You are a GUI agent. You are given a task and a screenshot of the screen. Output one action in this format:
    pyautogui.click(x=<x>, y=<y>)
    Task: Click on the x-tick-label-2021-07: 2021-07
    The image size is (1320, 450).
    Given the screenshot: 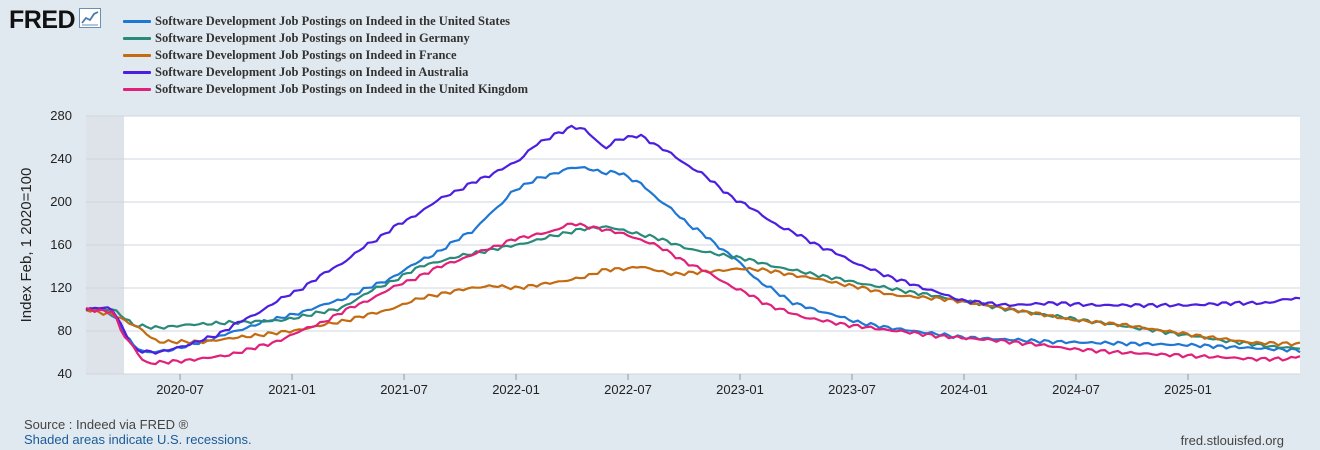 What is the action you would take?
    pyautogui.click(x=404, y=389)
    